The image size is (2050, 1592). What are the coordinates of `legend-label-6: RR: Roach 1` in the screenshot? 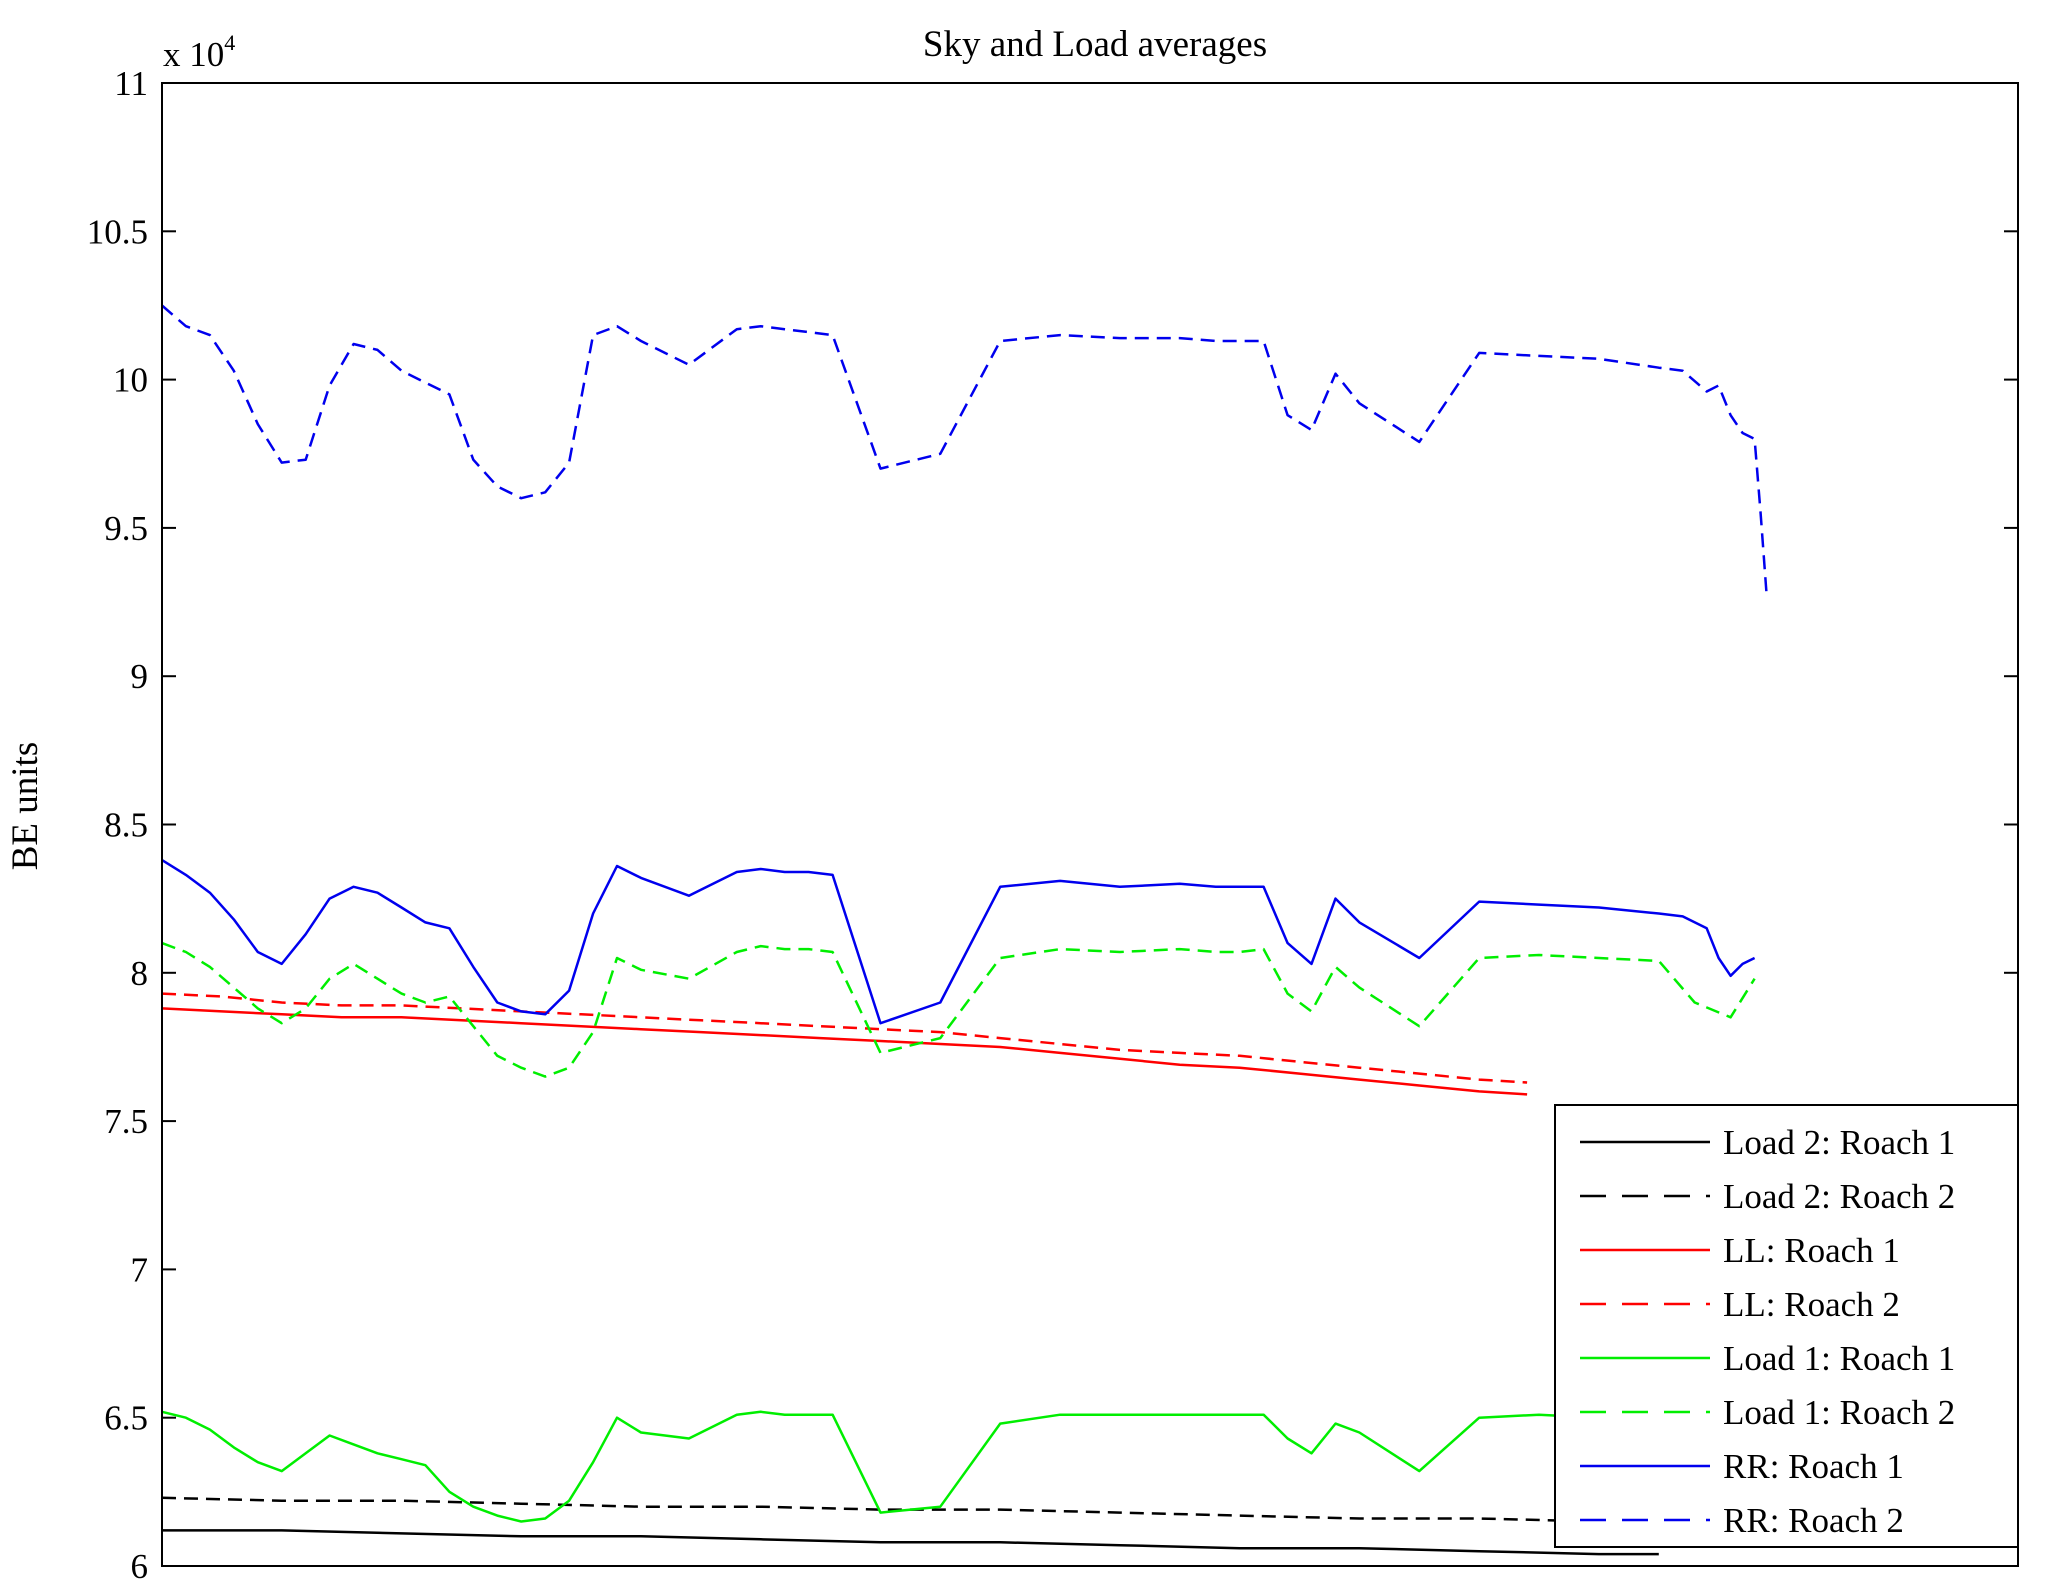 It's located at (1813, 1466).